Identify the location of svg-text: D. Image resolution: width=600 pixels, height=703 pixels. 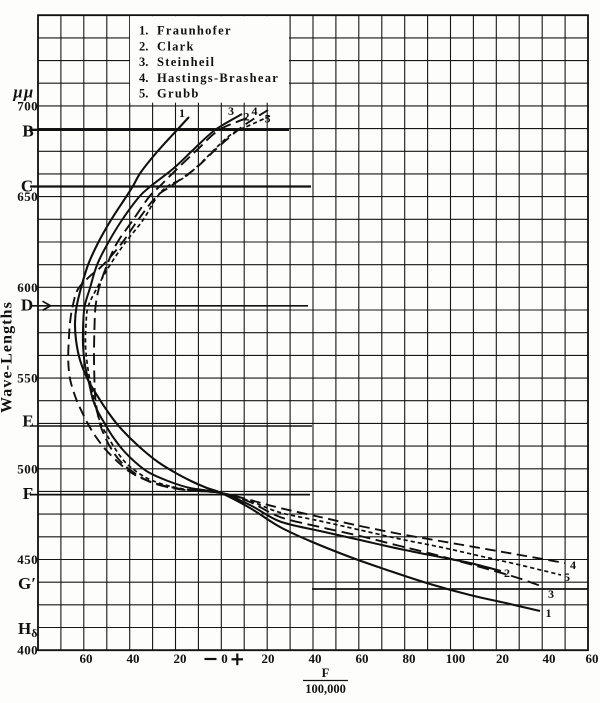
(27, 305).